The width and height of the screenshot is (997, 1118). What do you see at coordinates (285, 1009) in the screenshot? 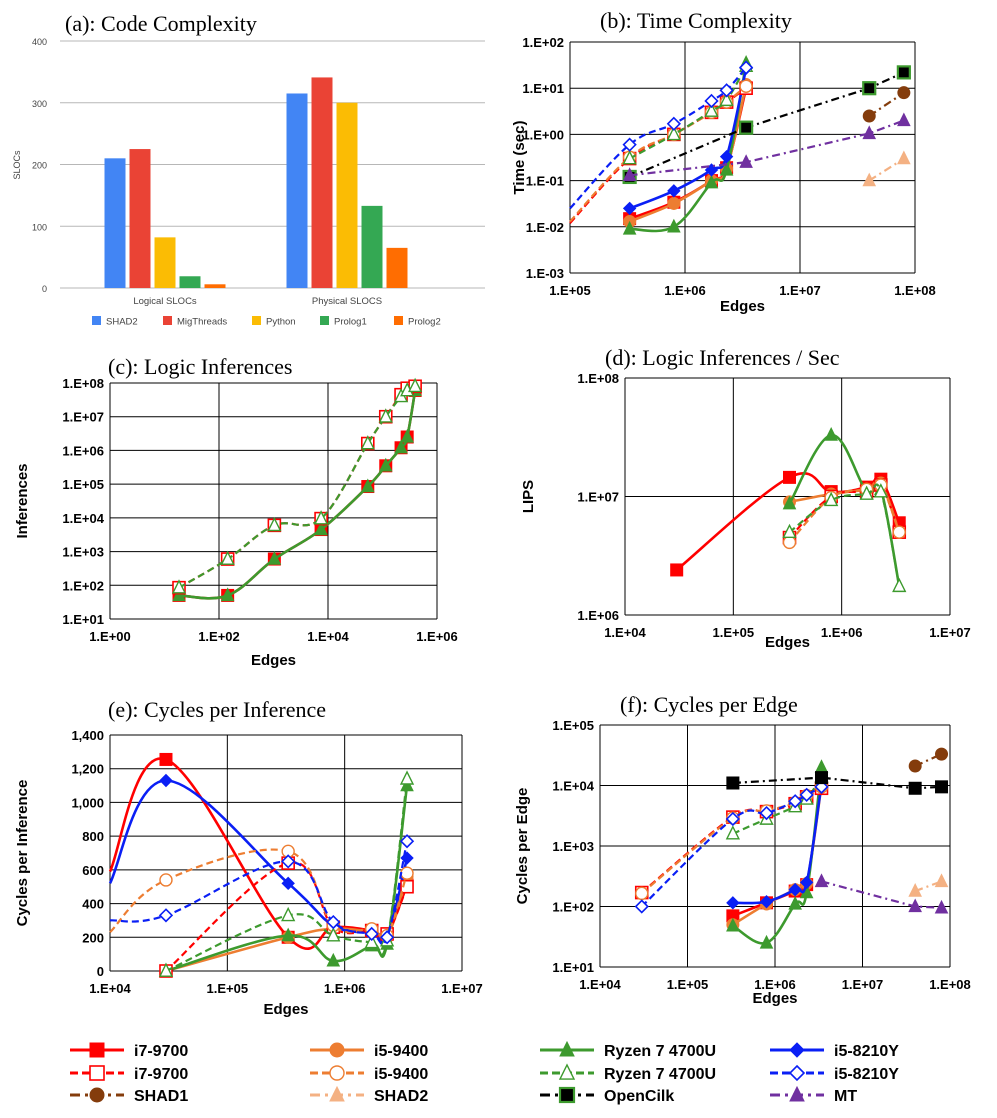
I see `panel-e-xlabel: Edges` at bounding box center [285, 1009].